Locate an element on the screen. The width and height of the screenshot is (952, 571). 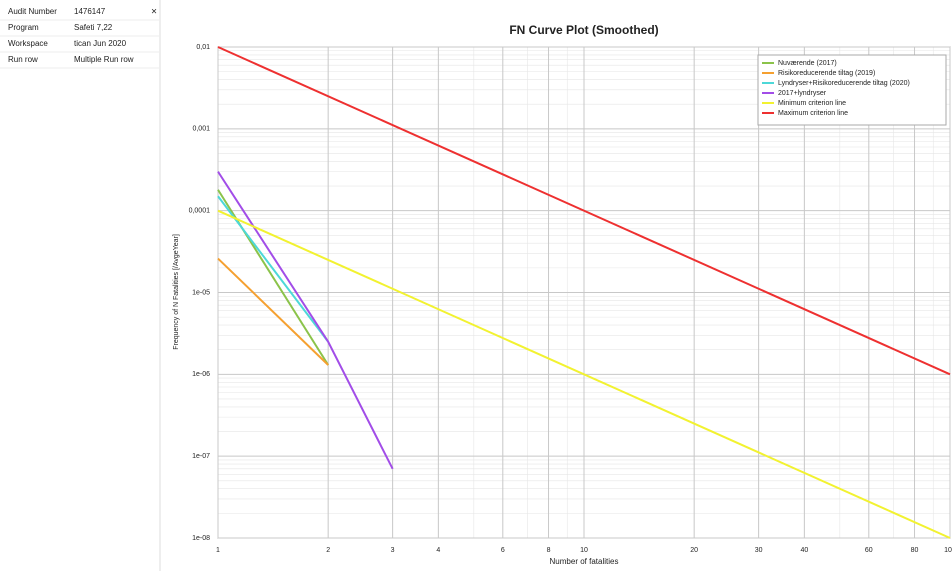
close-button: × is located at coordinates (154, 12).